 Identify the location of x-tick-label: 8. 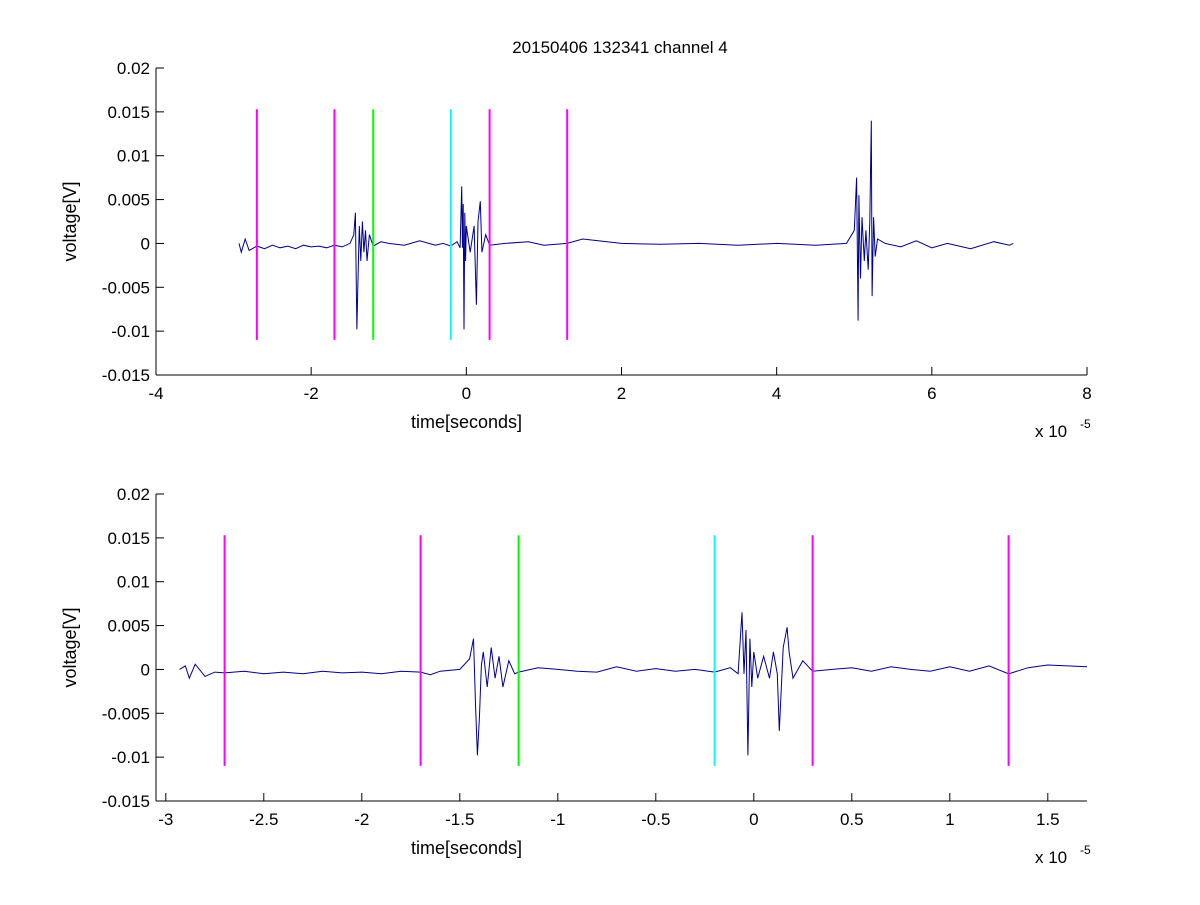
(1086, 393).